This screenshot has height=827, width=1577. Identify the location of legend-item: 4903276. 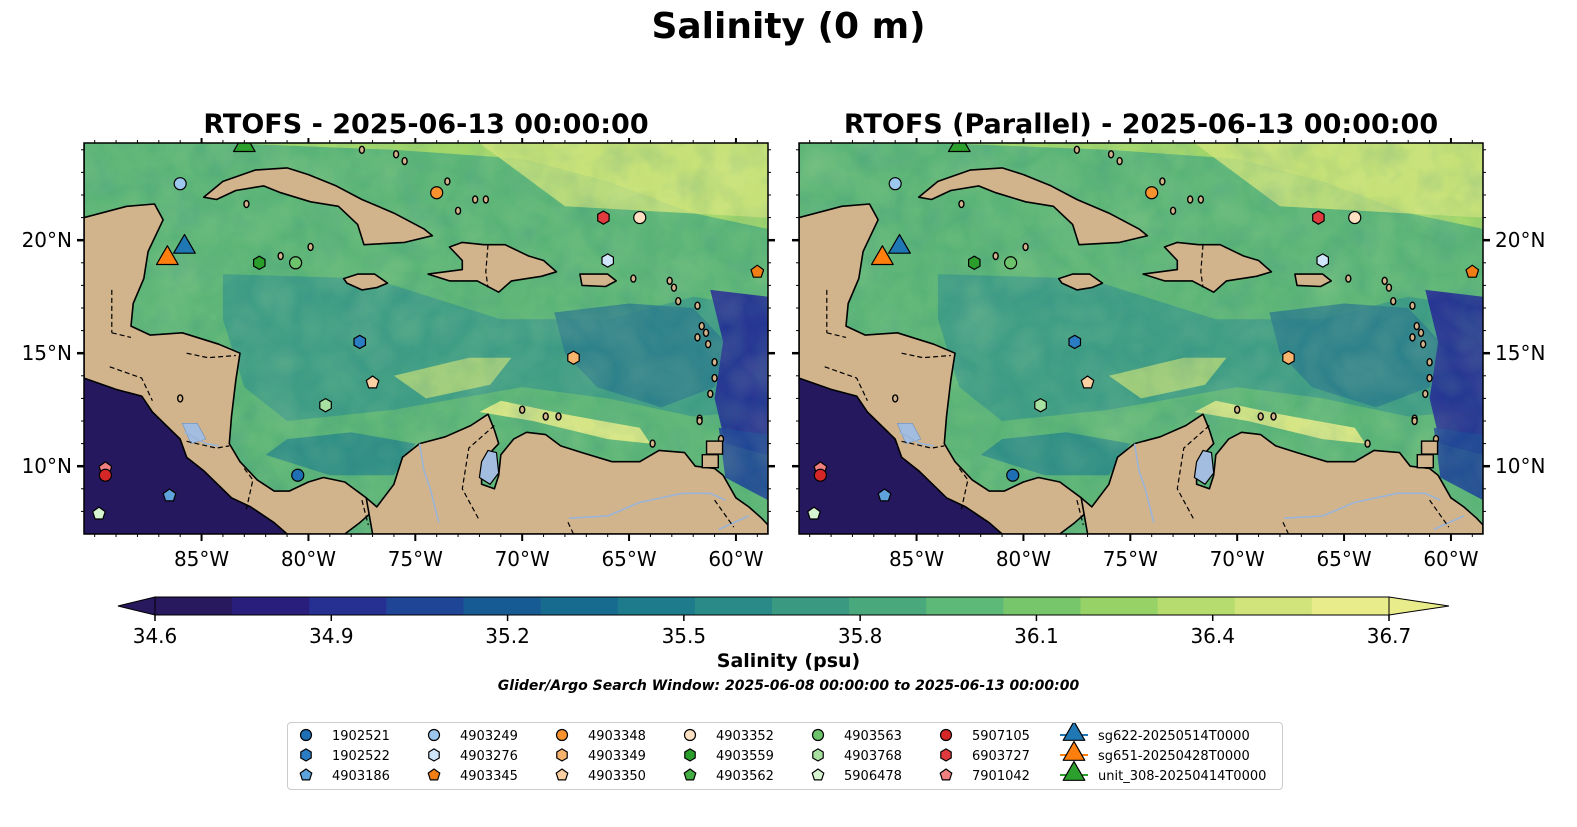
(473, 756).